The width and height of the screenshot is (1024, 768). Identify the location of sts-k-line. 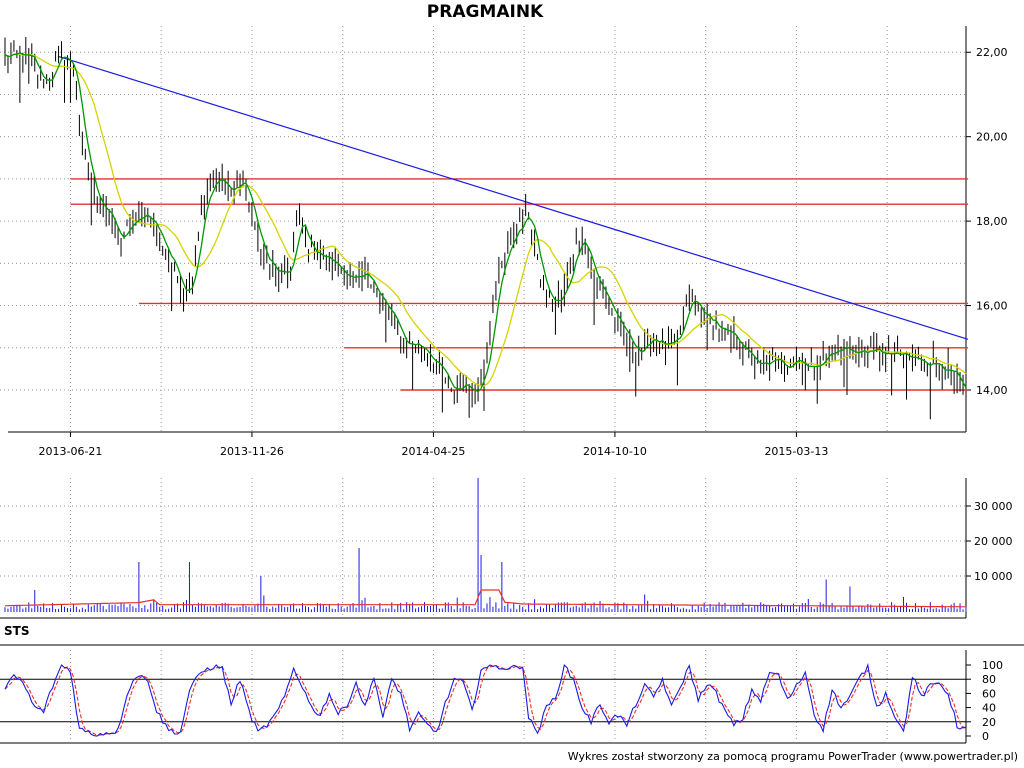
(485, 699).